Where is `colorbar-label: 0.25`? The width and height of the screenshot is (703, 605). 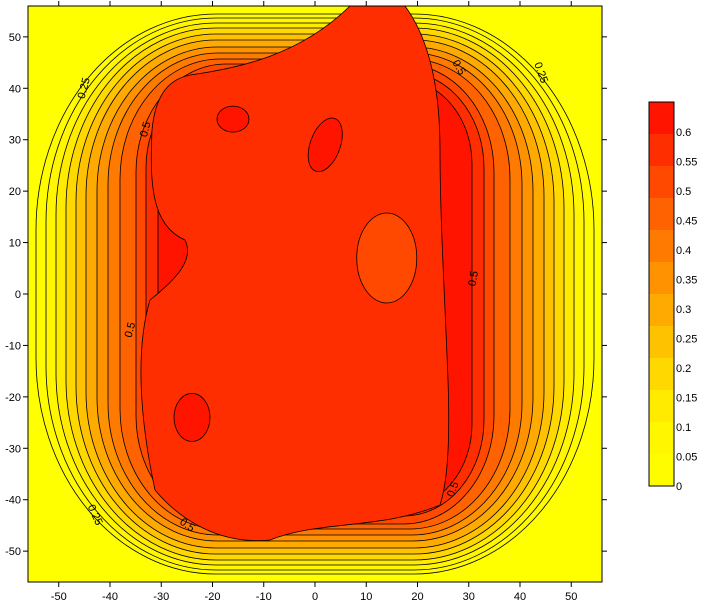
colorbar-label: 0.25 is located at coordinates (686, 340).